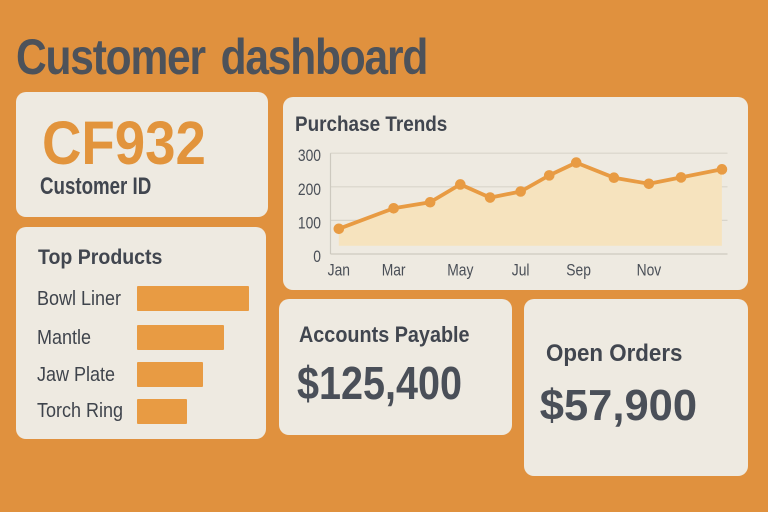 This screenshot has height=512, width=768. I want to click on top-products-title: Top Products, so click(100, 258).